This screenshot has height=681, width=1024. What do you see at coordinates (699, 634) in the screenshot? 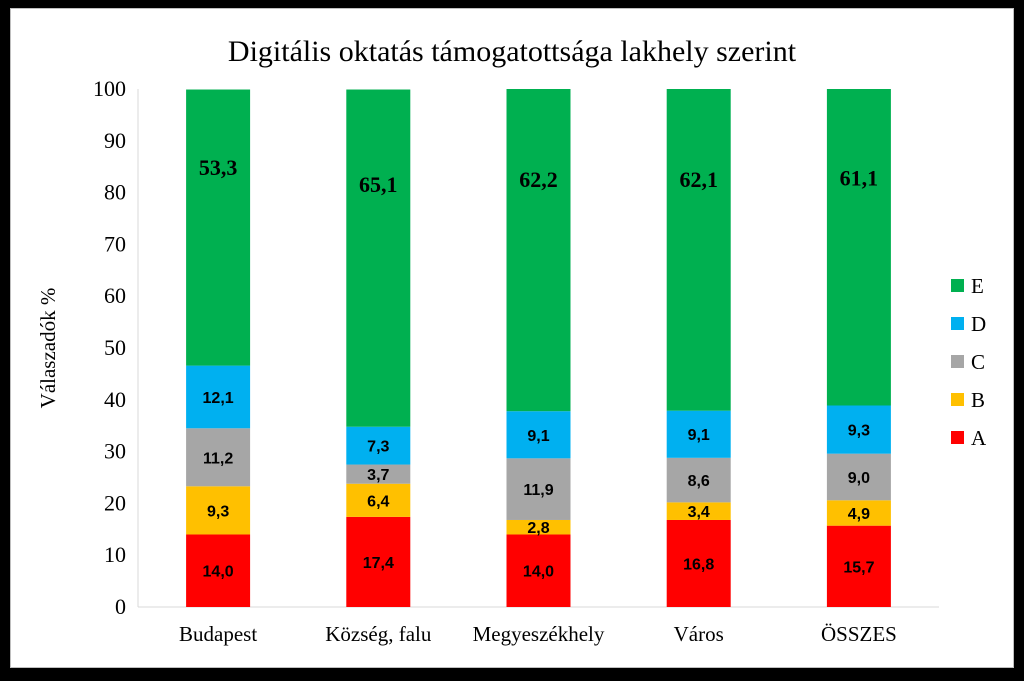
I see `x-tick-label: Város` at bounding box center [699, 634].